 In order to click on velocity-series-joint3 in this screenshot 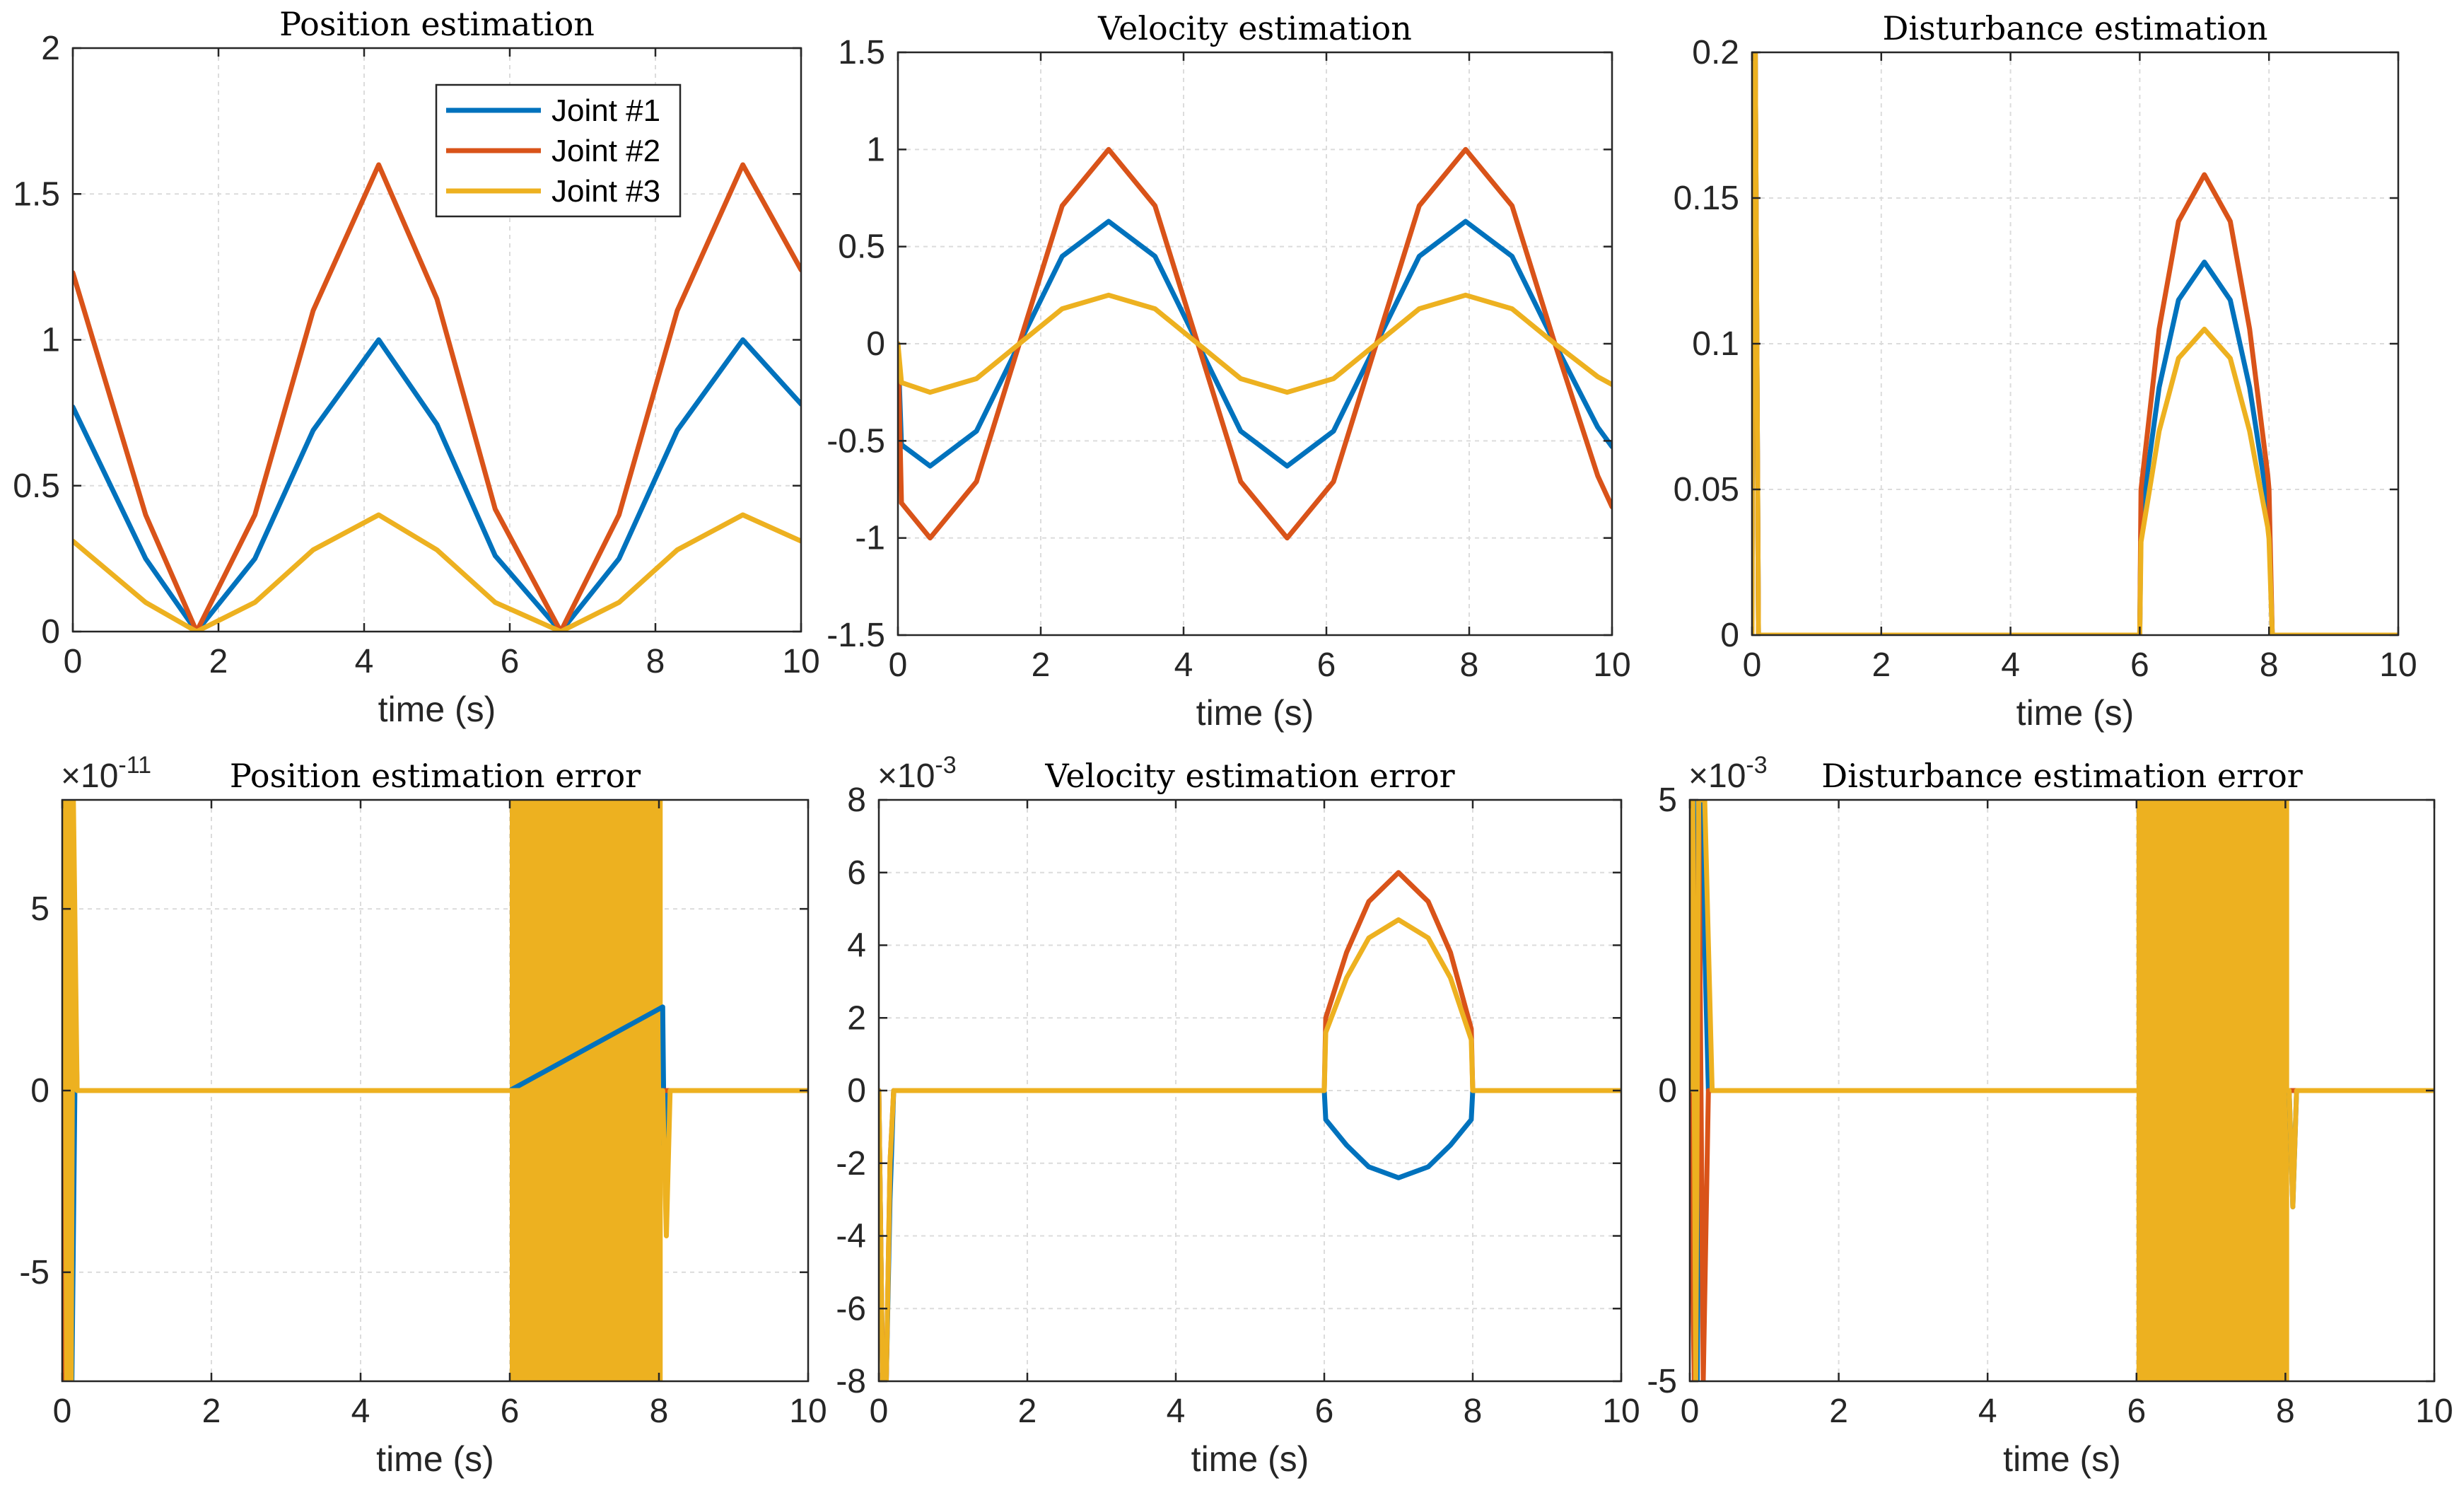, I will do `click(1255, 343)`.